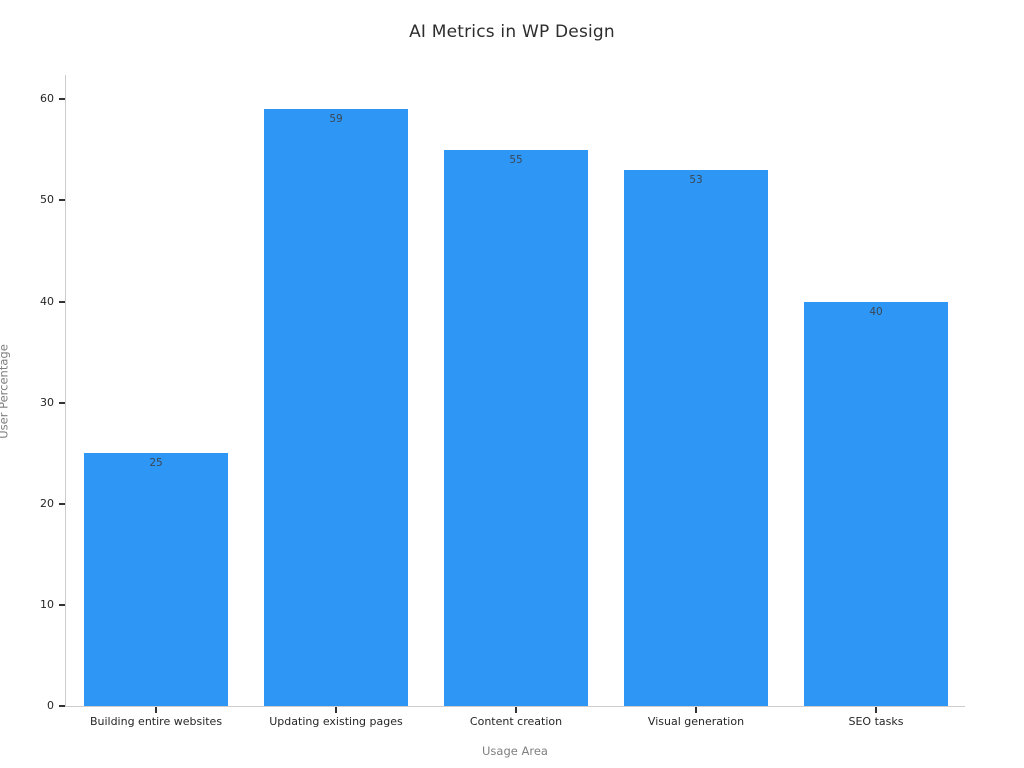 The height and width of the screenshot is (768, 1024). What do you see at coordinates (696, 721) in the screenshot?
I see `x-tick-label: Visual generation` at bounding box center [696, 721].